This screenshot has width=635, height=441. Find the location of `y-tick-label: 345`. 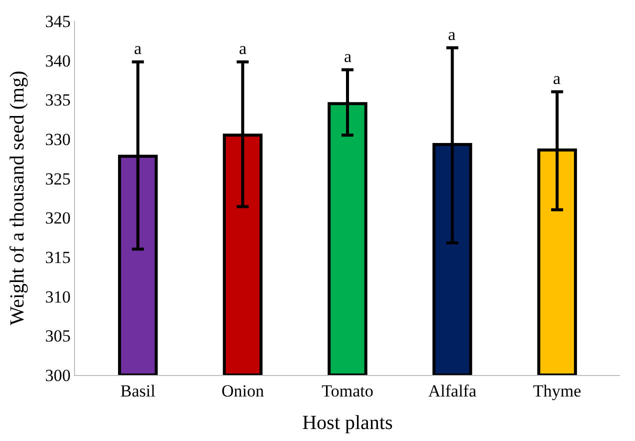

y-tick-label: 345 is located at coordinates (58, 21).